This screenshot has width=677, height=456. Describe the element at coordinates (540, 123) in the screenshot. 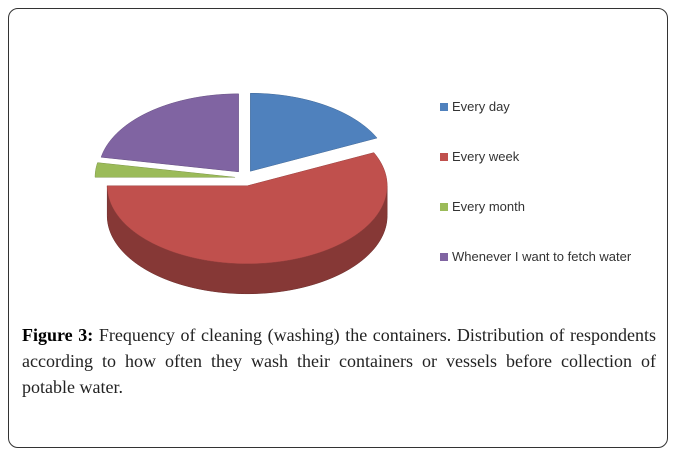

I see `legend-item: Every day` at that location.